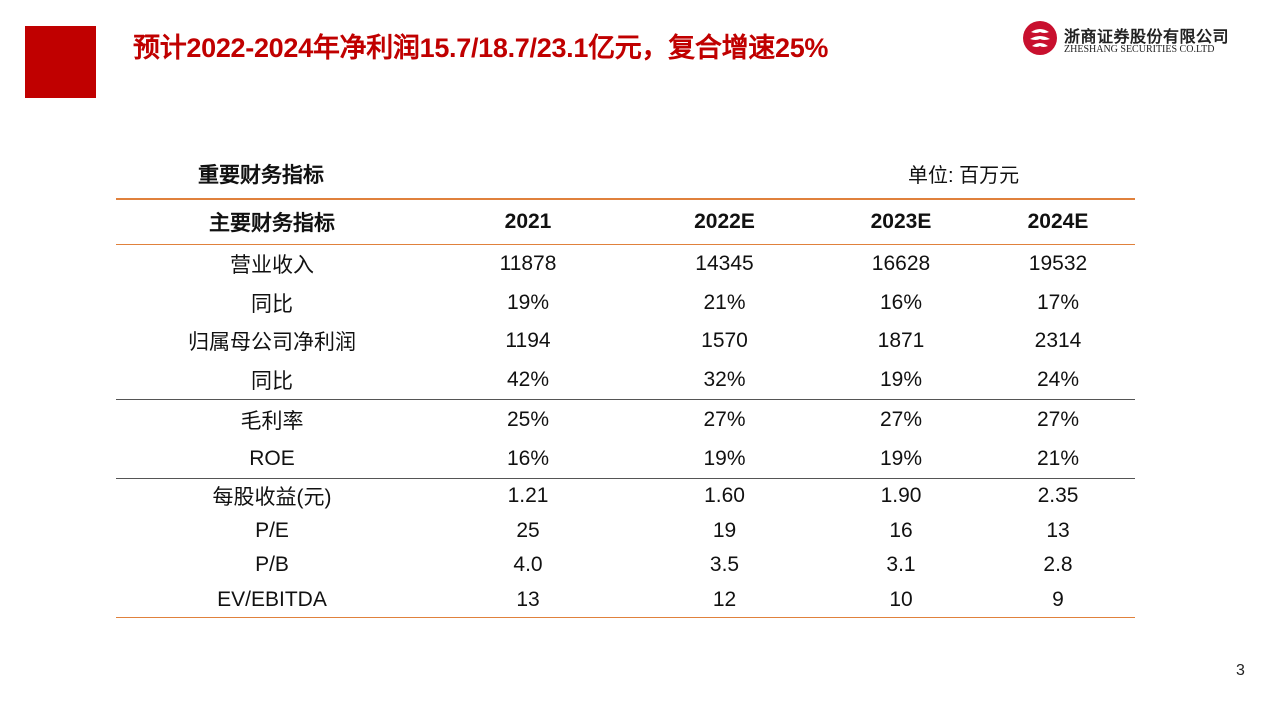  I want to click on table-cell: 9, so click(1058, 600).